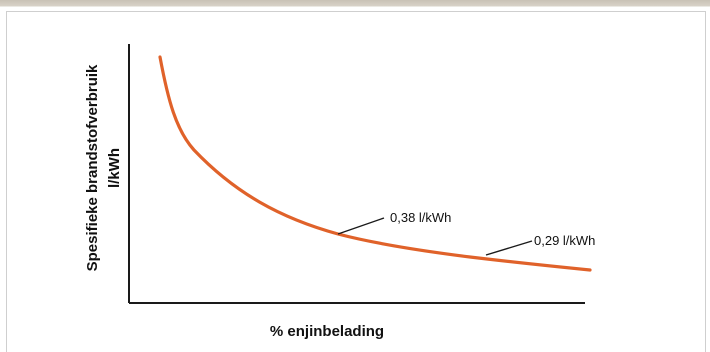 Image resolution: width=710 pixels, height=352 pixels. I want to click on annotation-label-1: 0,29 l/kWh, so click(564, 240).